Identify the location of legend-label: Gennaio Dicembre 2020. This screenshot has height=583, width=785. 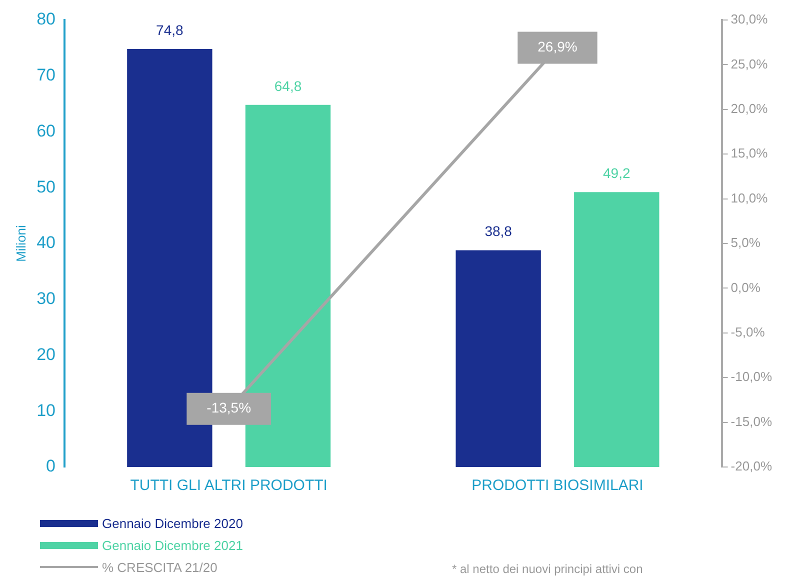
(172, 523).